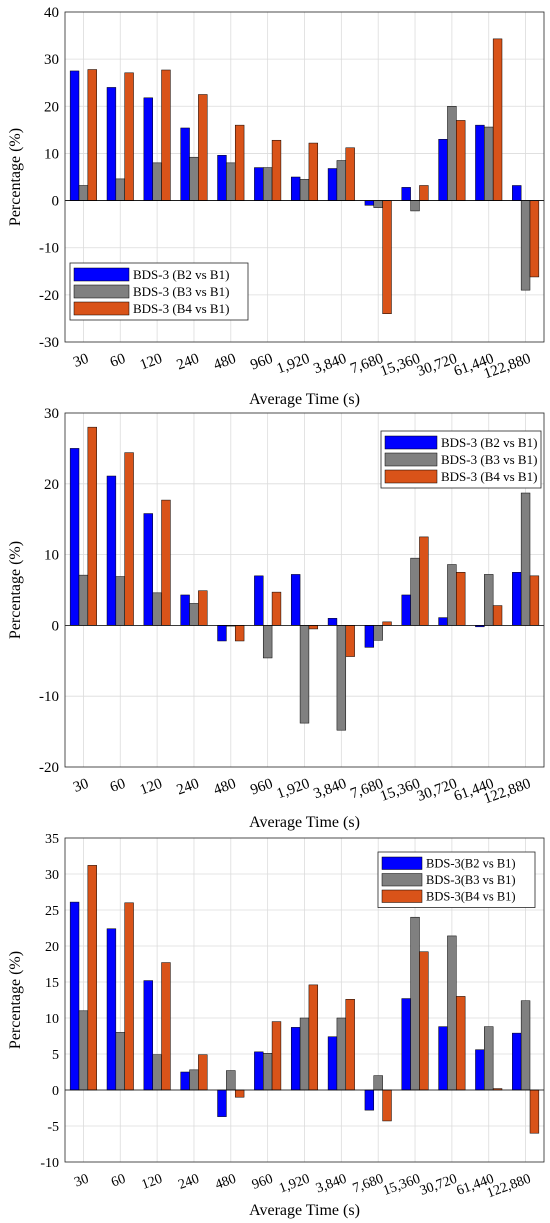 The width and height of the screenshot is (550, 1223). Describe the element at coordinates (401, 1185) in the screenshot. I see `x-tick-label: 15,360` at that location.